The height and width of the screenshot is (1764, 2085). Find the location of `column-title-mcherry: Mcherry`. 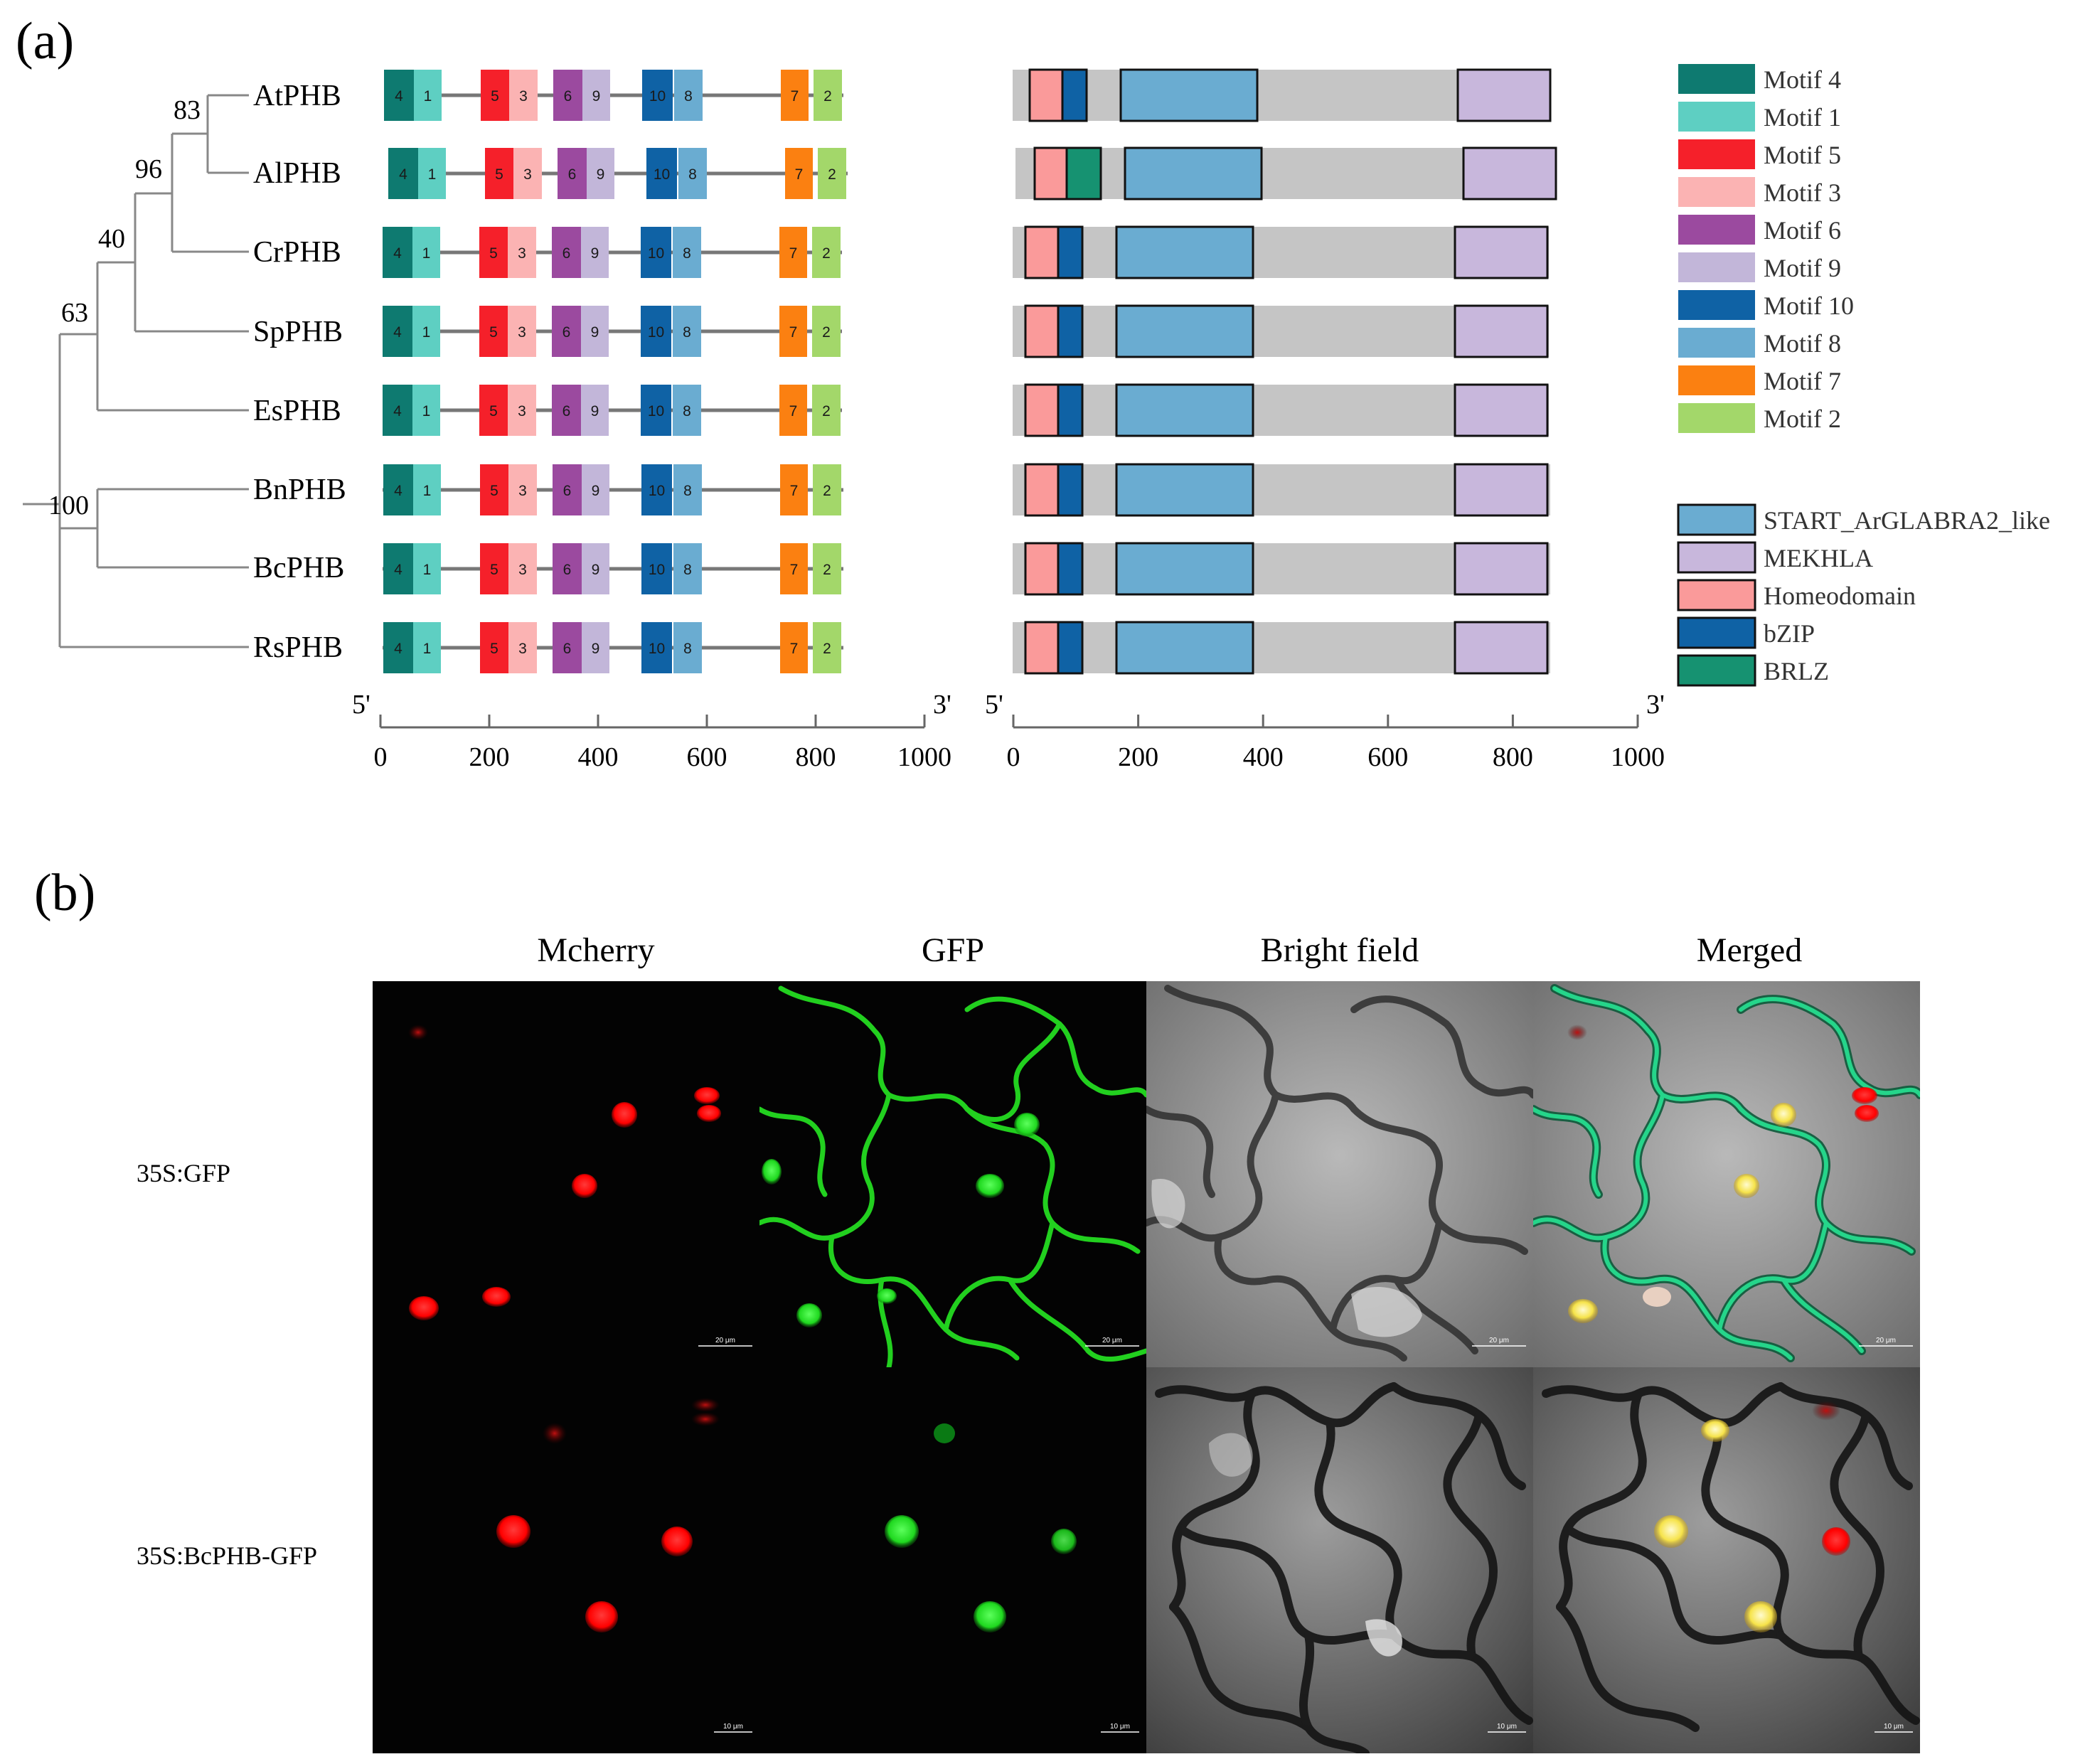

column-title-mcherry: Mcherry is located at coordinates (595, 950).